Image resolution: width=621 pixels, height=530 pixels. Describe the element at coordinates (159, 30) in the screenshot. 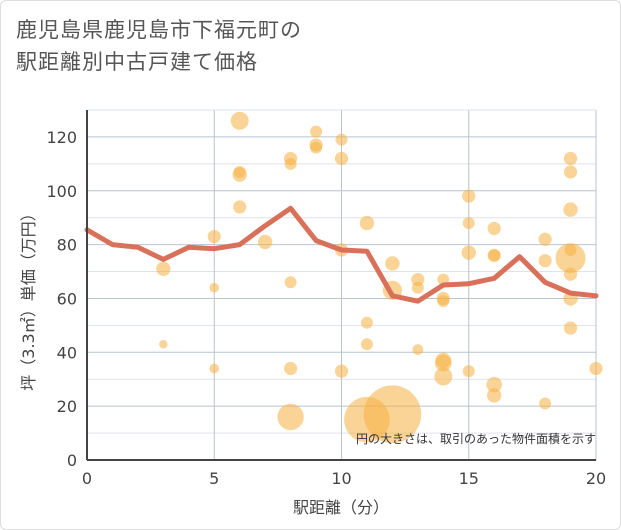

I see `chart-title-line-1: 鹿児島県鹿児島市下福元町の` at that location.